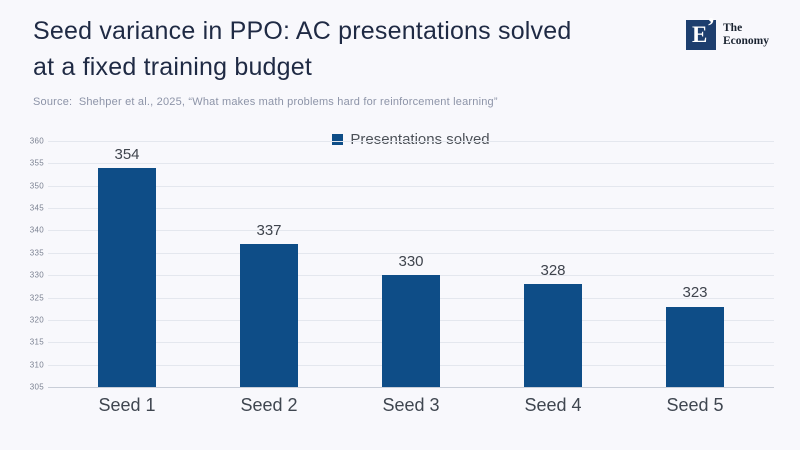  Describe the element at coordinates (411, 387) in the screenshot. I see `x-axis-line` at that location.